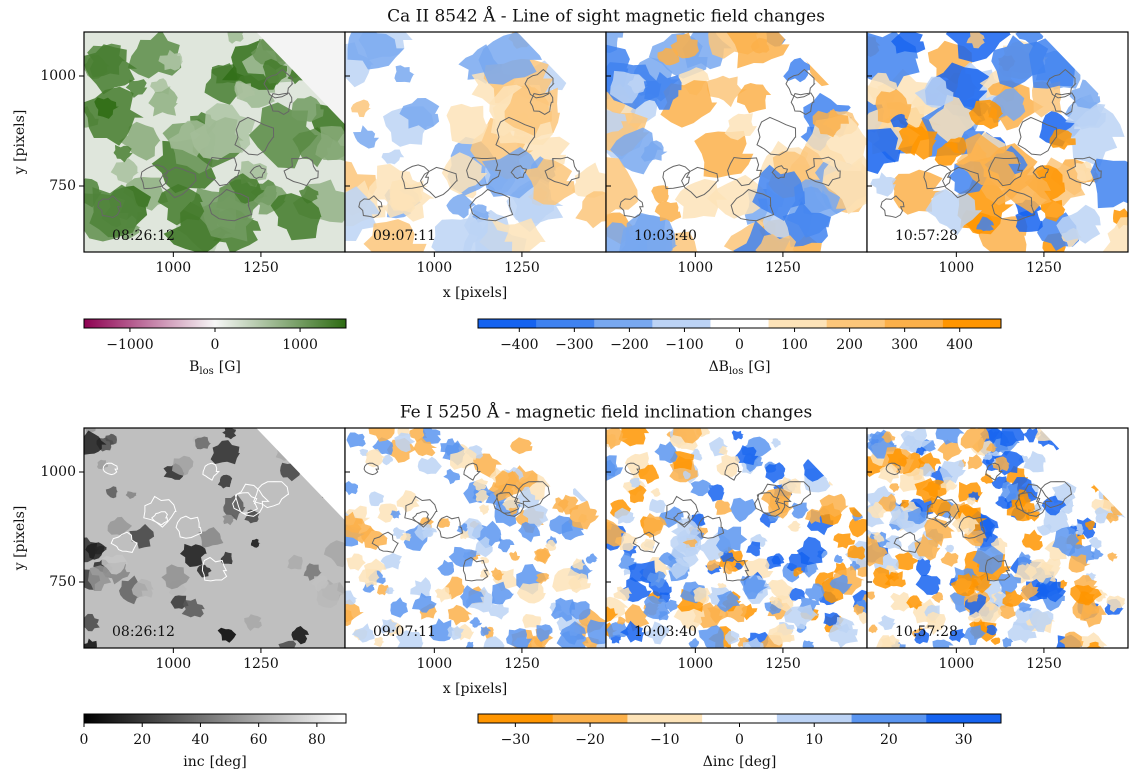  Describe the element at coordinates (194, 367) in the screenshot. I see `label-main: B` at that location.